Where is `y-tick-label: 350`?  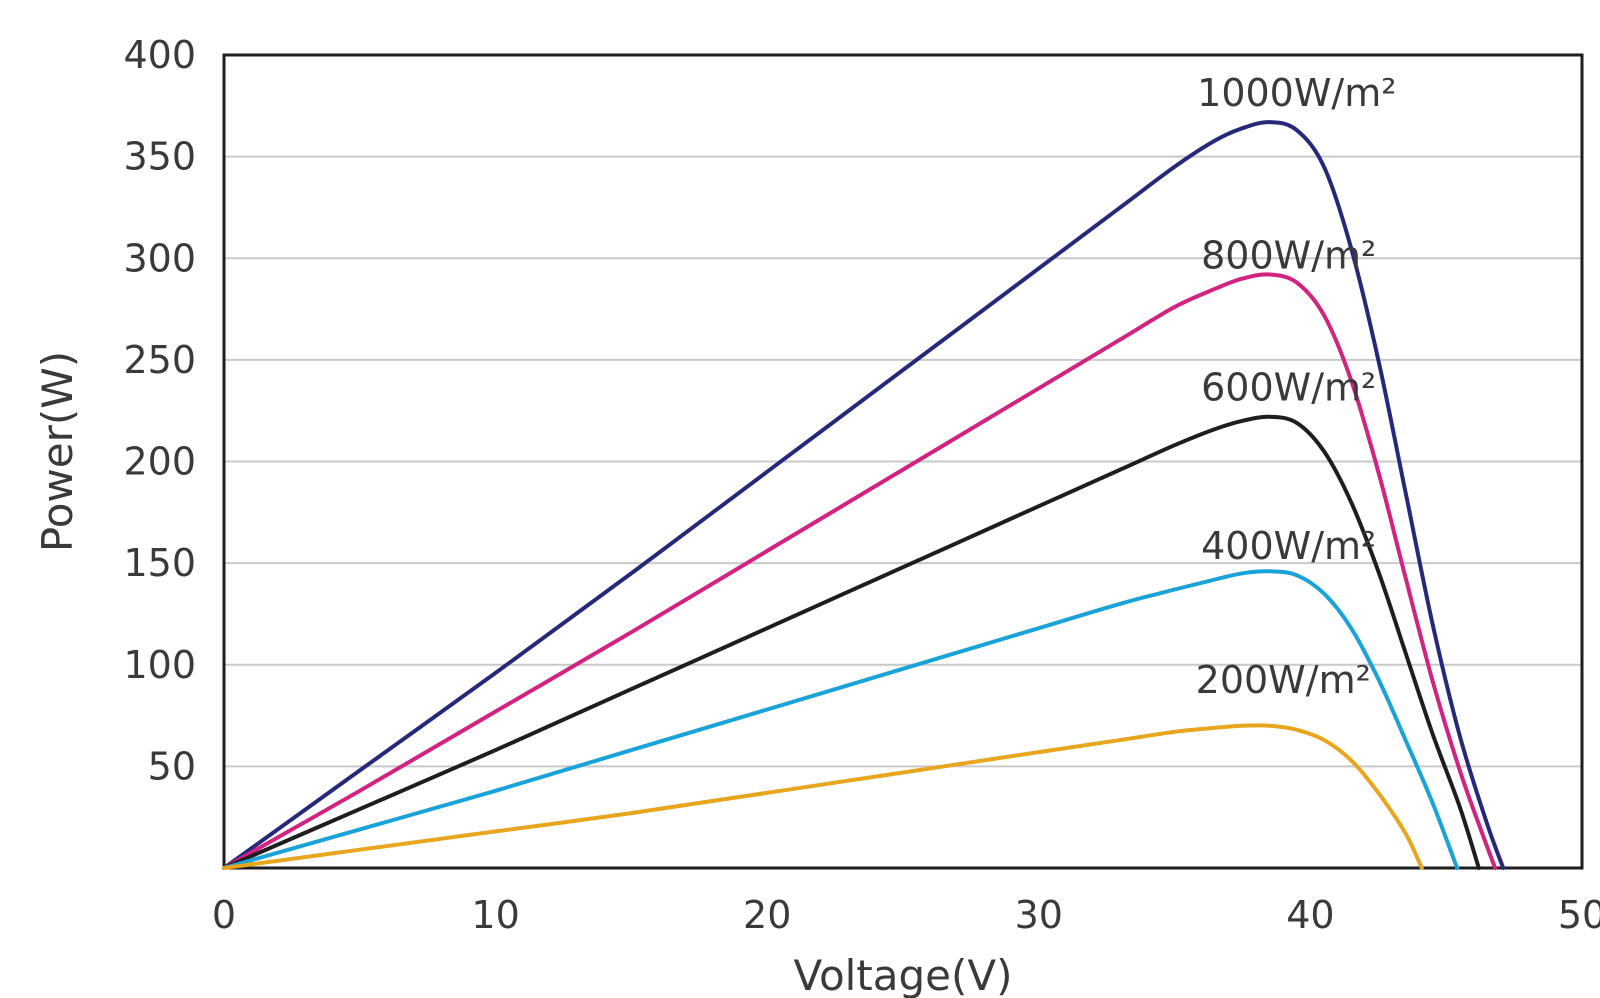
y-tick-label: 350 is located at coordinates (159, 157).